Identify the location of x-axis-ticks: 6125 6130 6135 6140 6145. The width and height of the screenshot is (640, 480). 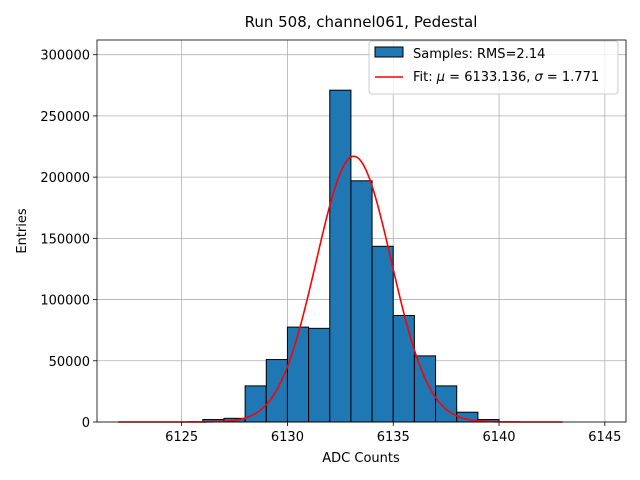
(393, 433).